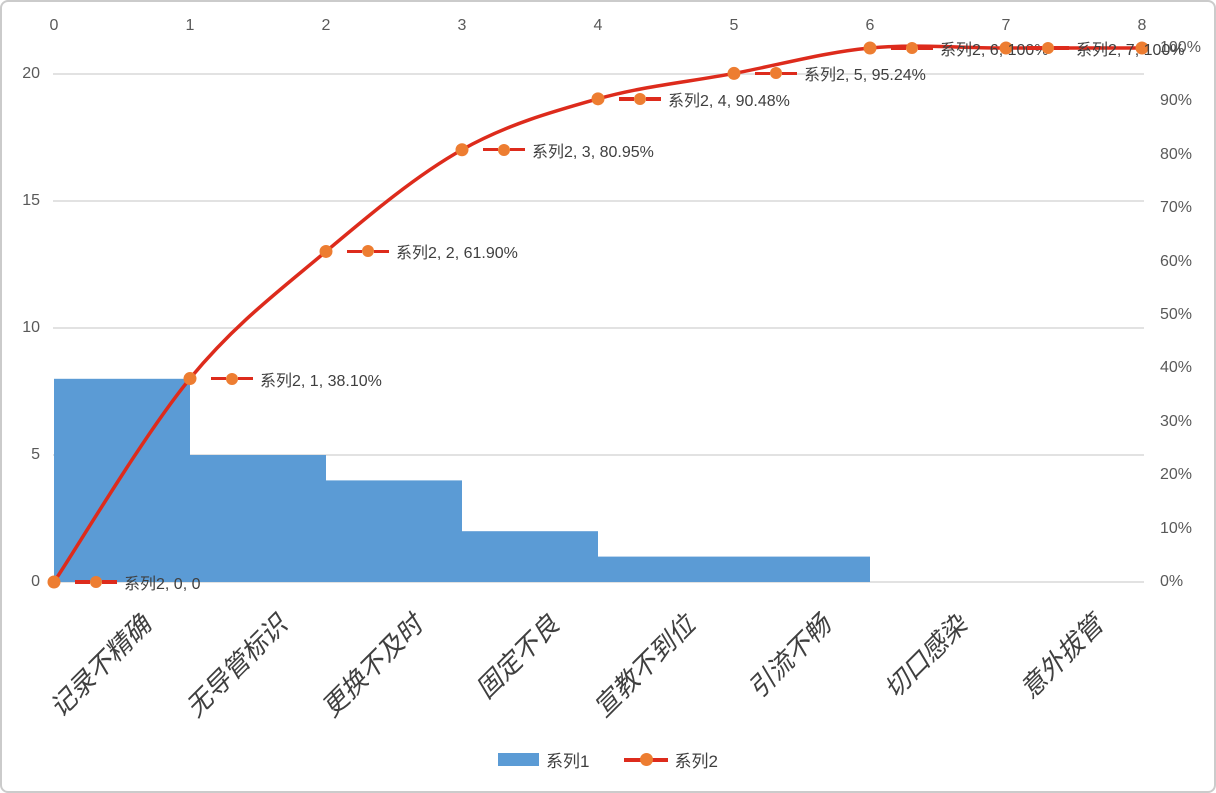 The width and height of the screenshot is (1216, 793). Describe the element at coordinates (1176, 261) in the screenshot. I see `right-axis-tick-60%: 60%` at that location.